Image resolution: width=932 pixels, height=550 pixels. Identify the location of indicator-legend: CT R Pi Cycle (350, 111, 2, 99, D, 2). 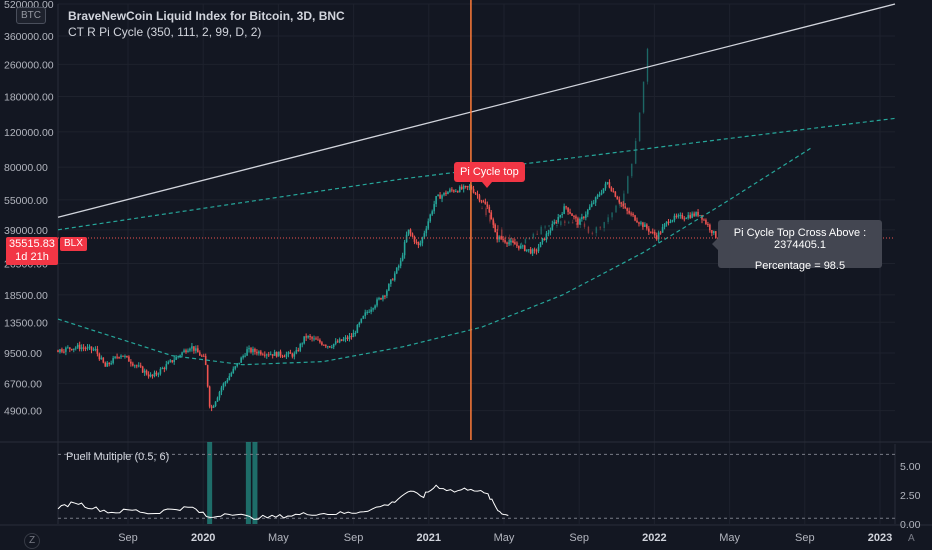
(165, 32).